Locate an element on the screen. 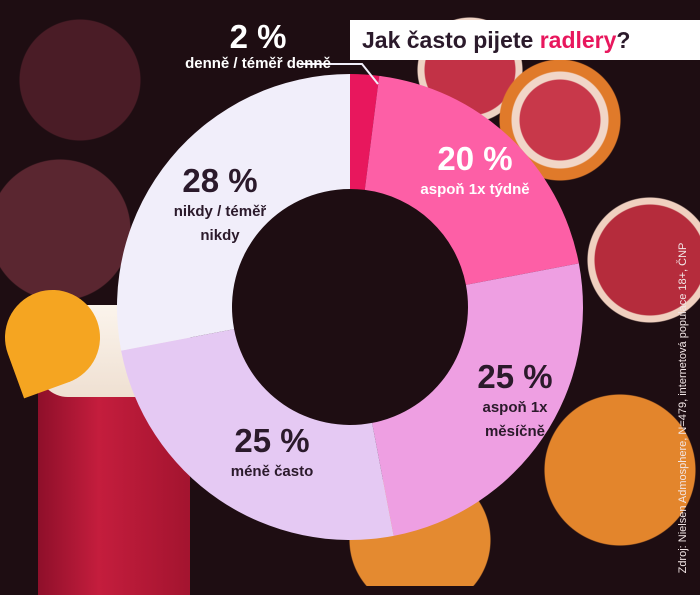  value-label: 20 % is located at coordinates (475, 158).